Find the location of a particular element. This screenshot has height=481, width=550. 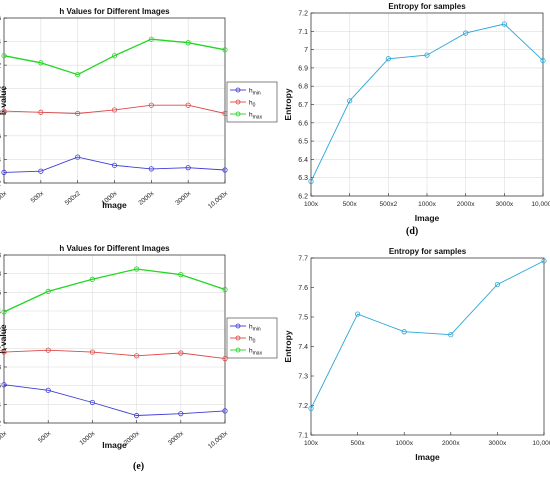

y-tick-label: 7.7 is located at coordinates (303, 259).